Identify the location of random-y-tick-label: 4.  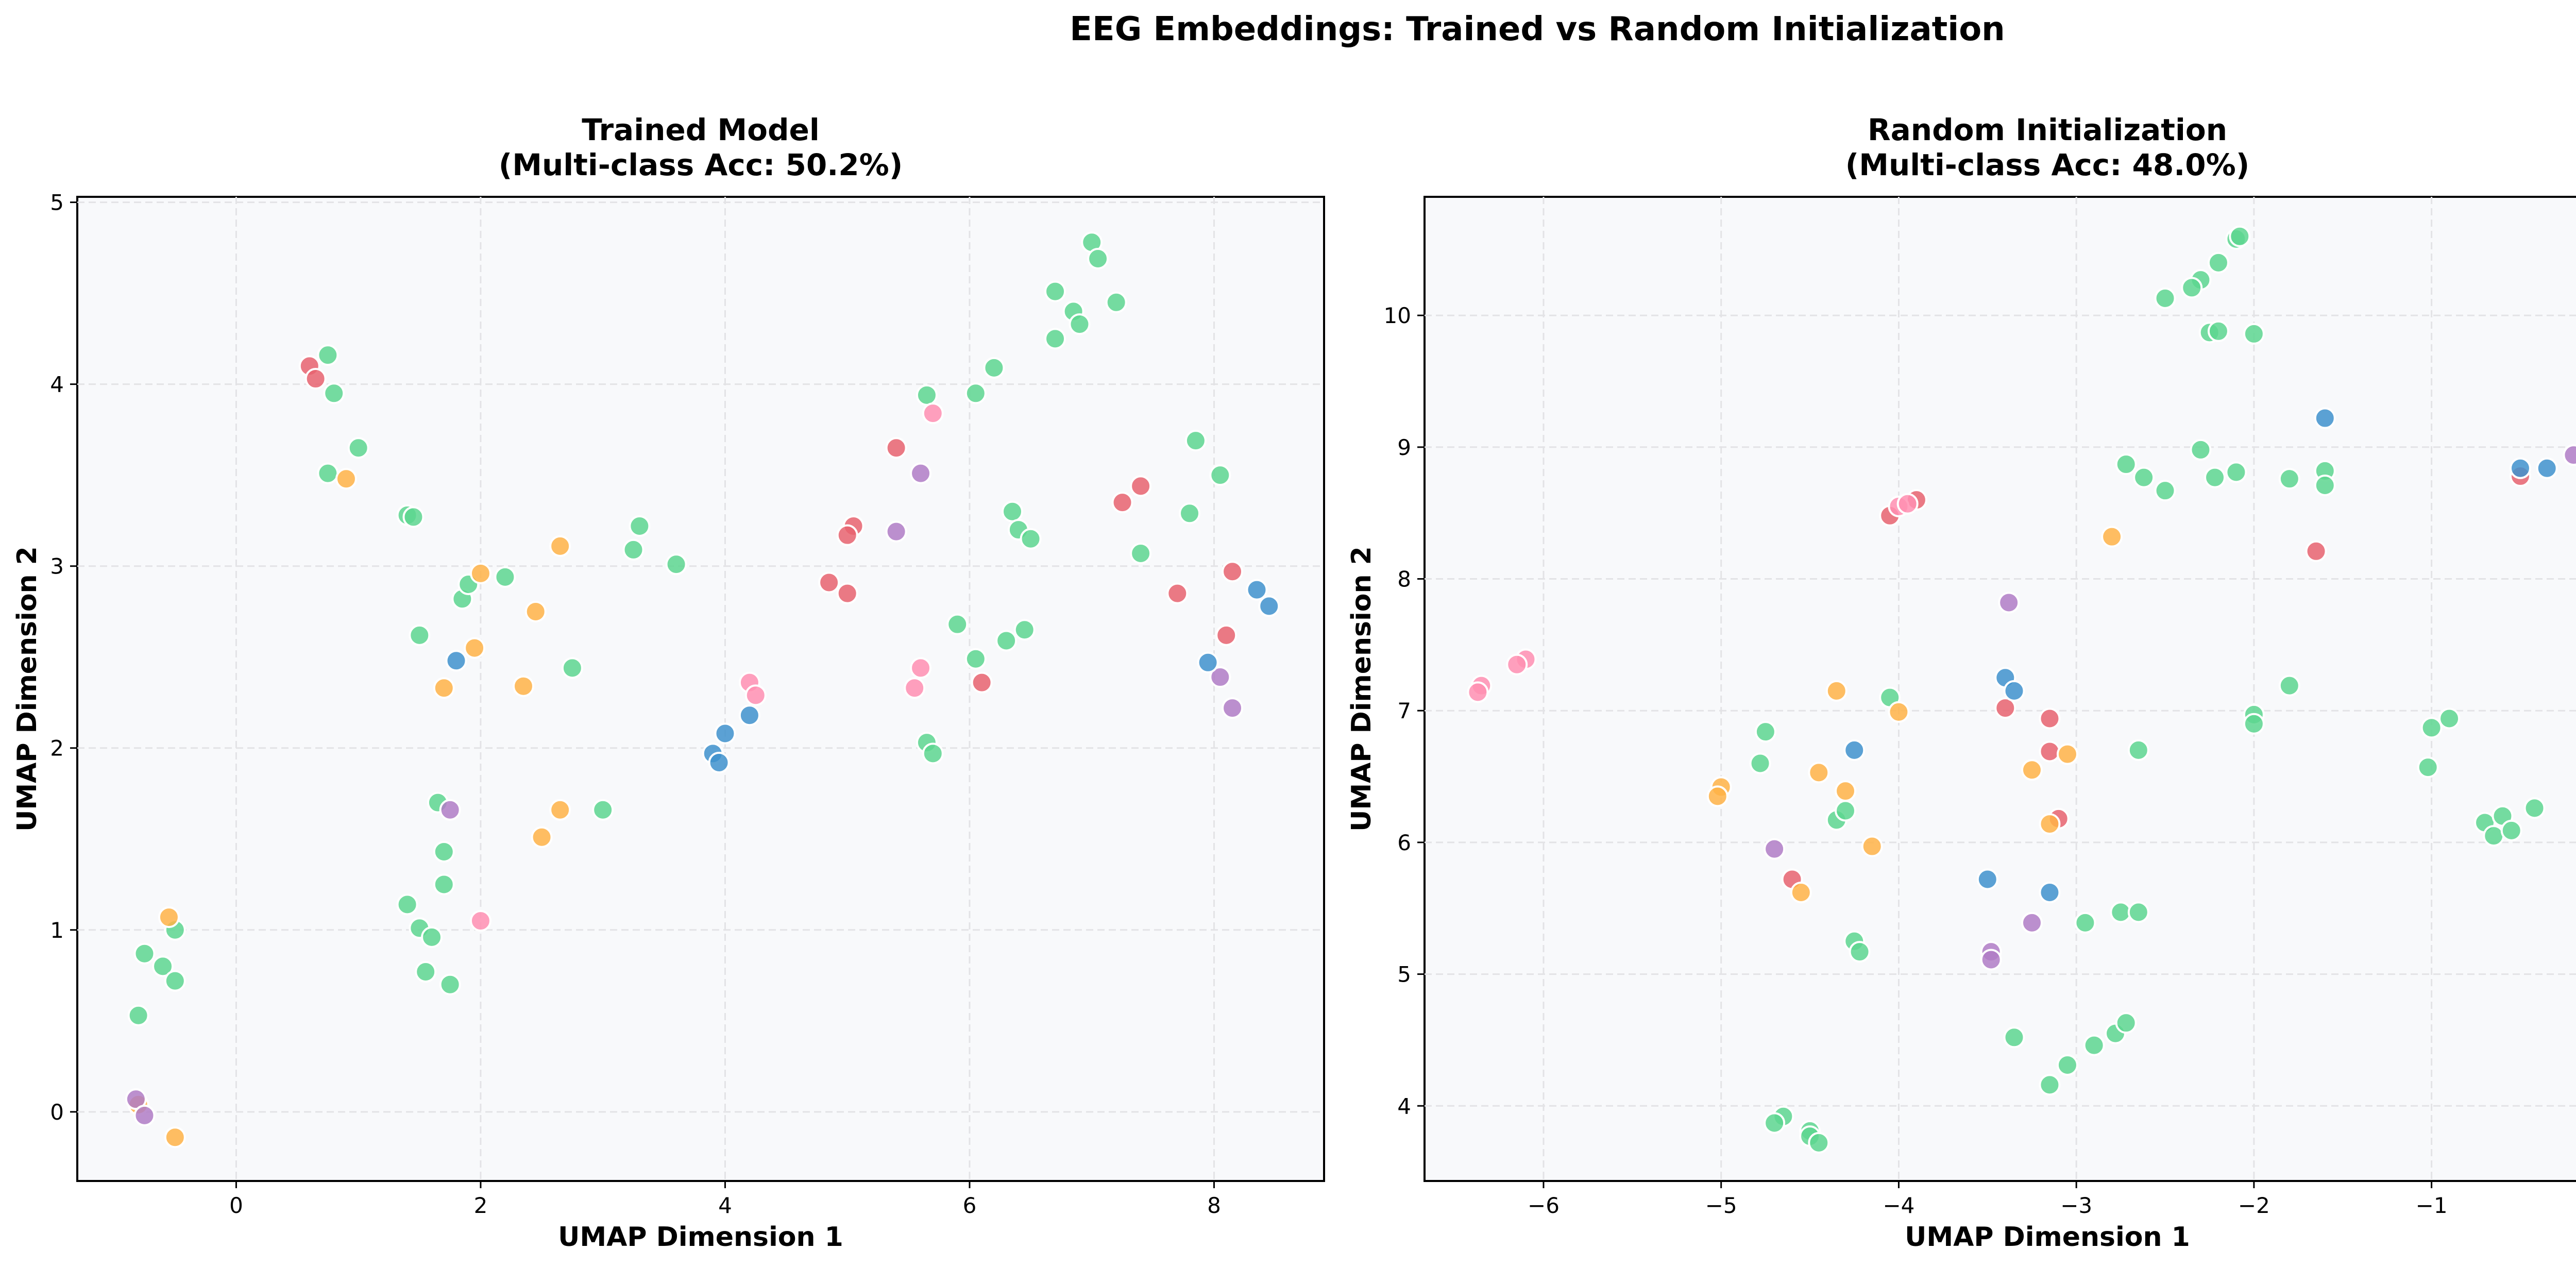
(1404, 1106).